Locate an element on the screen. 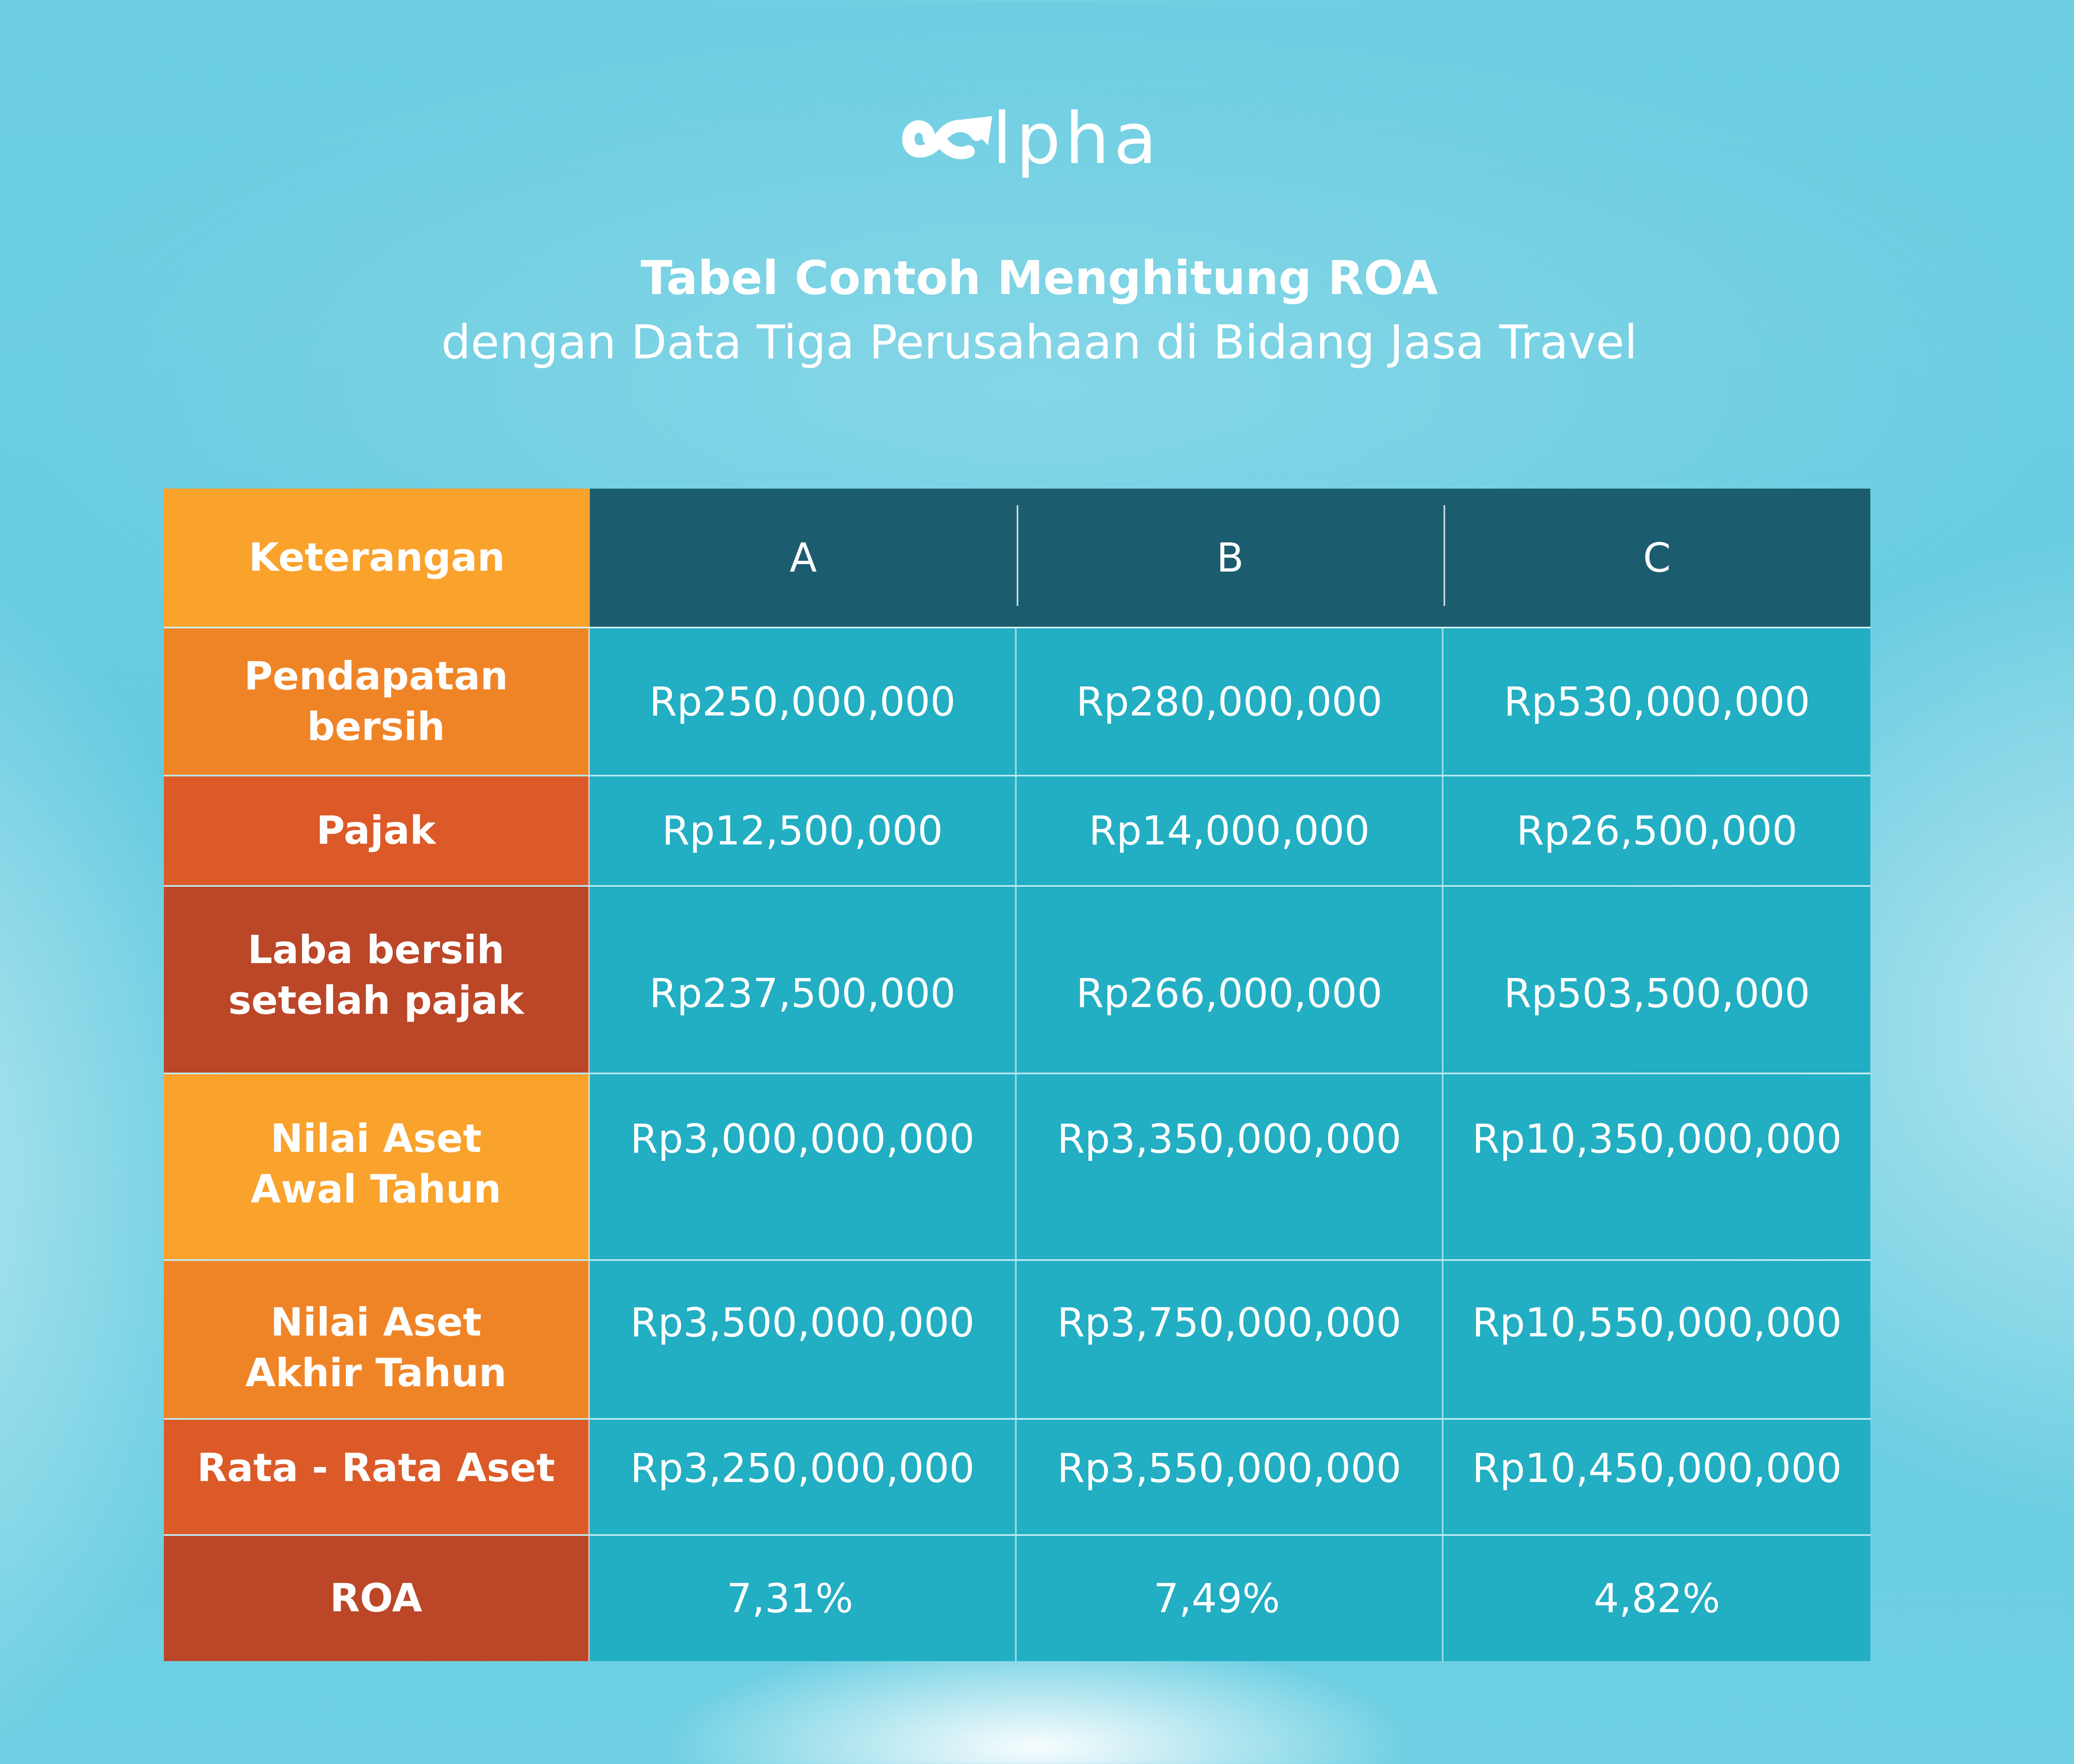 The height and width of the screenshot is (1764, 2074). value-a: Rp250,000,000 is located at coordinates (803, 701).